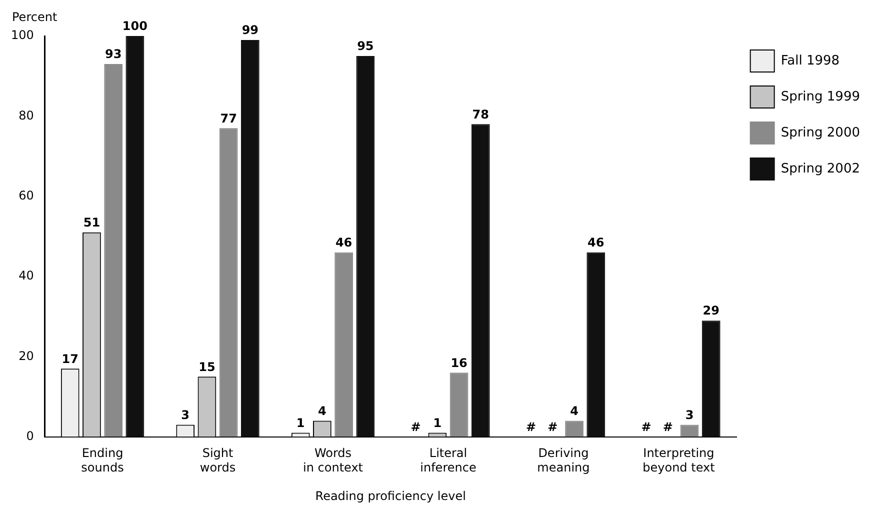  Describe the element at coordinates (26, 355) in the screenshot. I see `y-tick-label: 20` at that location.